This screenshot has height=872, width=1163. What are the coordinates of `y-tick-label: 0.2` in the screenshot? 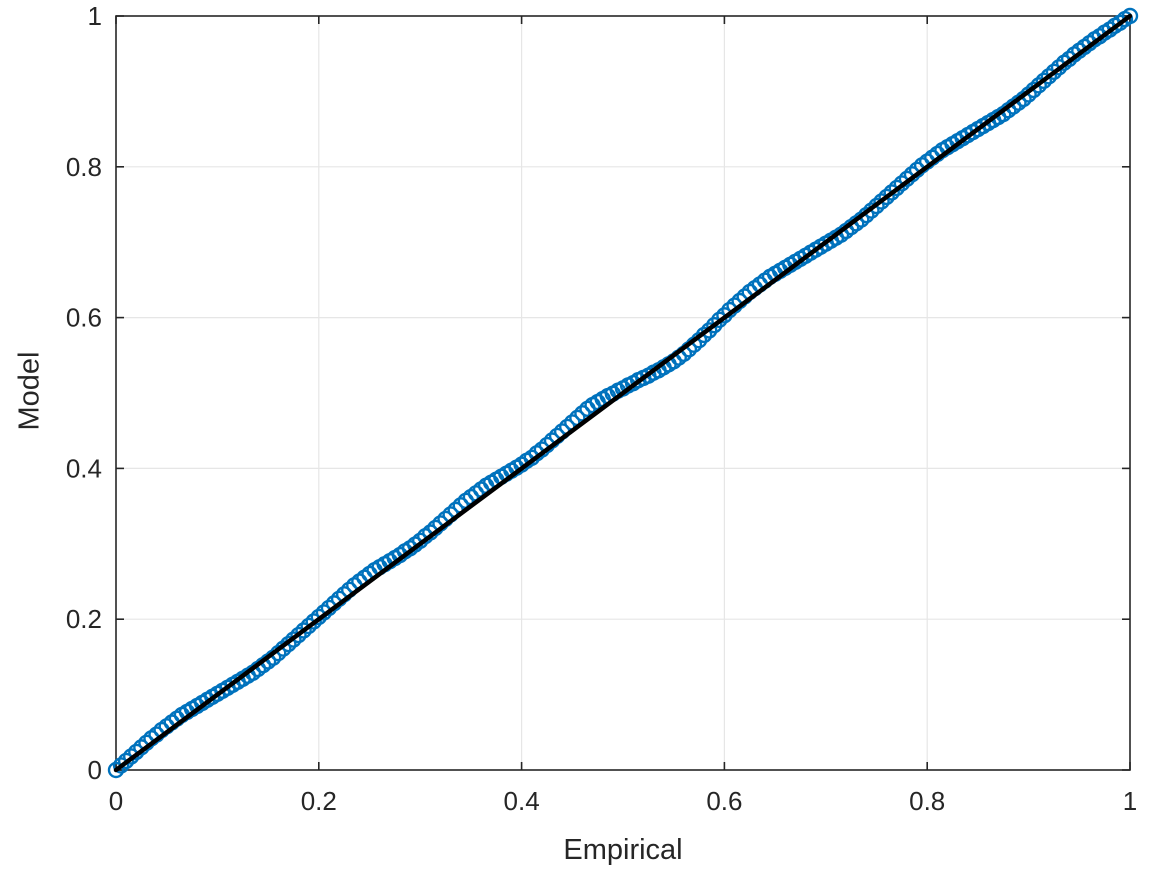 It's located at (84, 619).